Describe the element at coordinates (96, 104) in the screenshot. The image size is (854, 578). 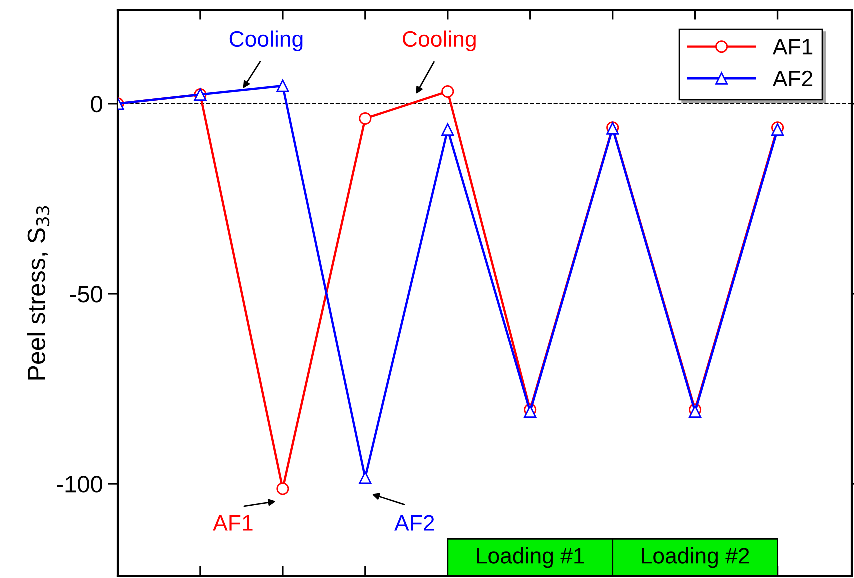
I see `y-tick-label: 0` at that location.